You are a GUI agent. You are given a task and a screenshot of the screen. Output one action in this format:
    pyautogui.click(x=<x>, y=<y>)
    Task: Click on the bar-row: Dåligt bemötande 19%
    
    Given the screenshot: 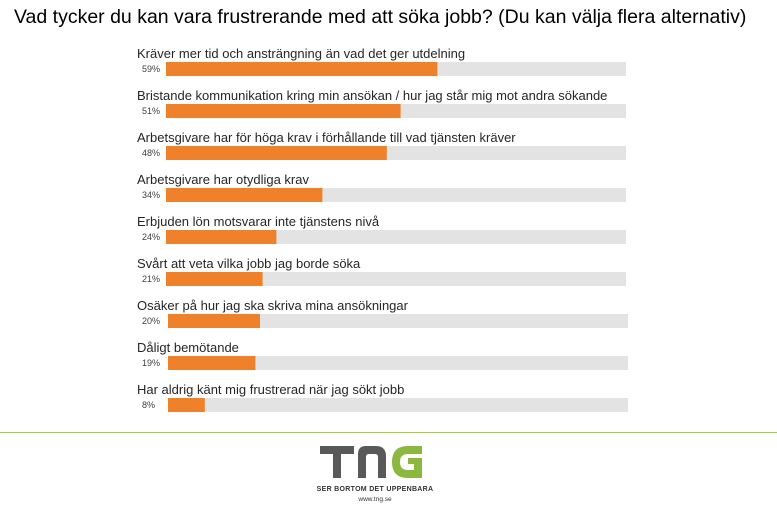 What is the action you would take?
    pyautogui.click(x=382, y=355)
    